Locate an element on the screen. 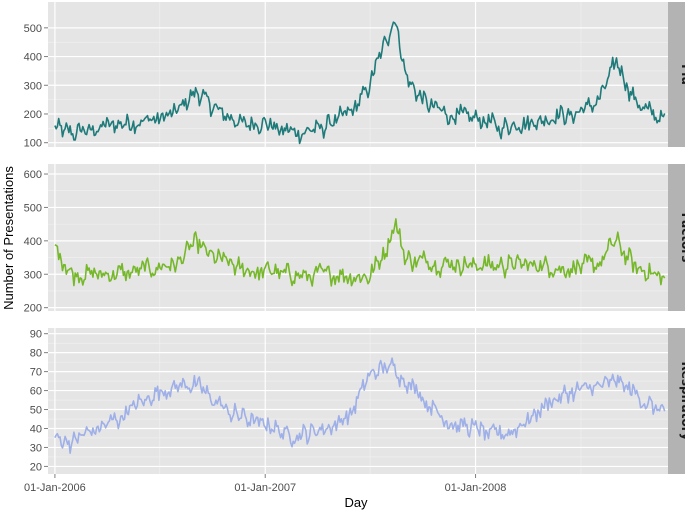  x-tick-label: 01-Jan-2006 is located at coordinates (55, 488).